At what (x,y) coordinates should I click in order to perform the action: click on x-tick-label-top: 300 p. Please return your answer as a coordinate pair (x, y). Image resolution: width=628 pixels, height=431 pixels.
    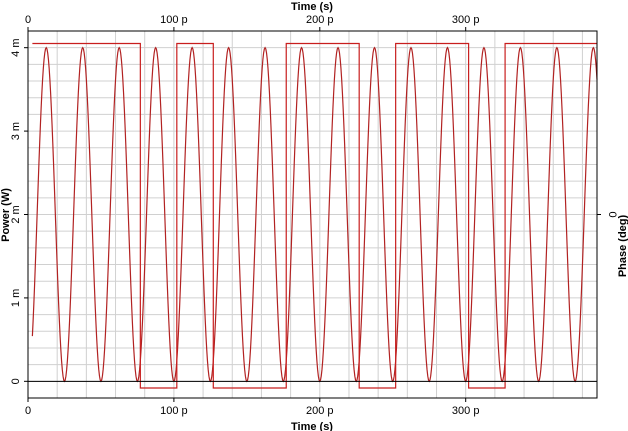
    Looking at the image, I should click on (466, 20).